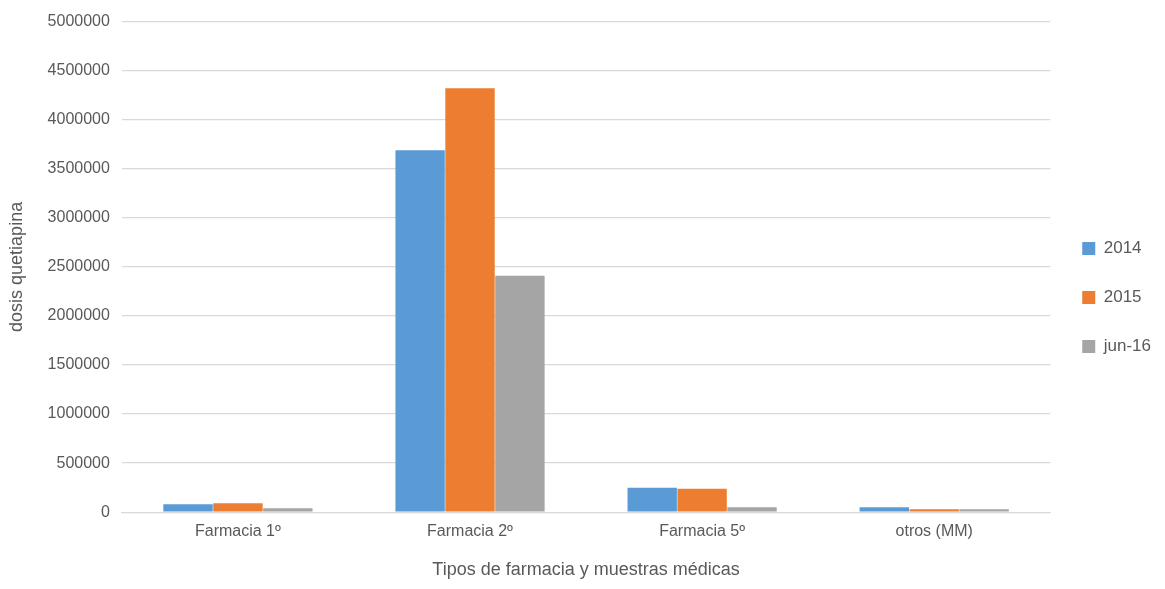  What do you see at coordinates (1122, 297) in the screenshot?
I see `legend-label: 2015` at bounding box center [1122, 297].